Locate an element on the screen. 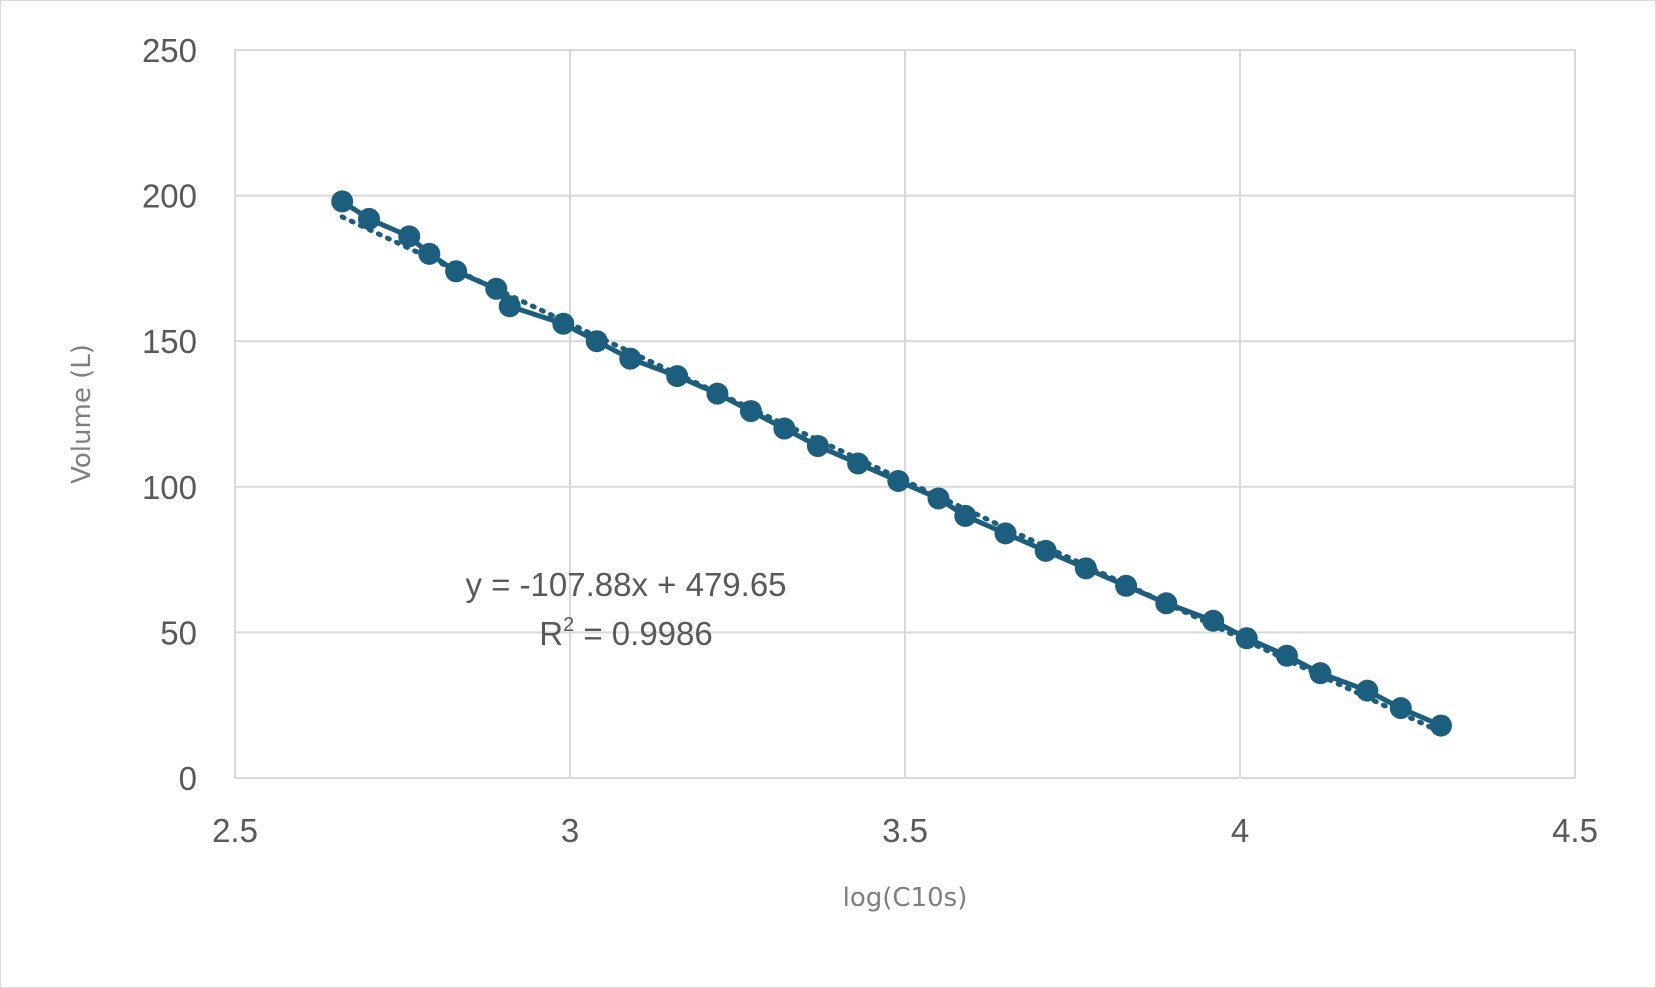 The width and height of the screenshot is (1656, 988). y-tick-label: 250 is located at coordinates (169, 50).